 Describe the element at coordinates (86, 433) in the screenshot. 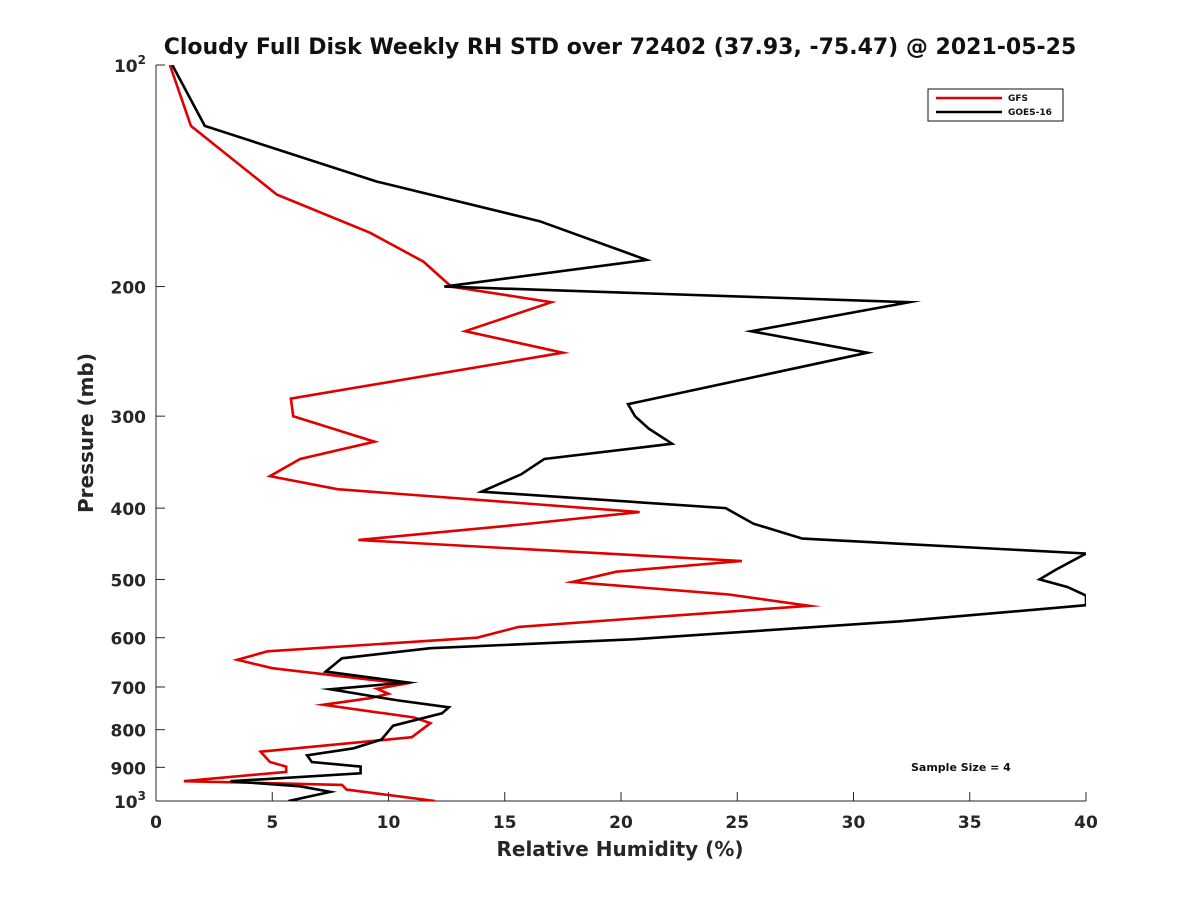

I see `y-axis-label: Pressure (mb)` at that location.